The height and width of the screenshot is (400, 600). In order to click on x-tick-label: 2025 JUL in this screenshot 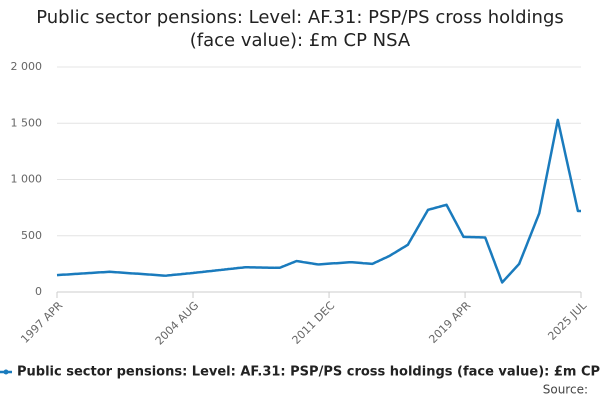, I will do `click(567, 320)`.